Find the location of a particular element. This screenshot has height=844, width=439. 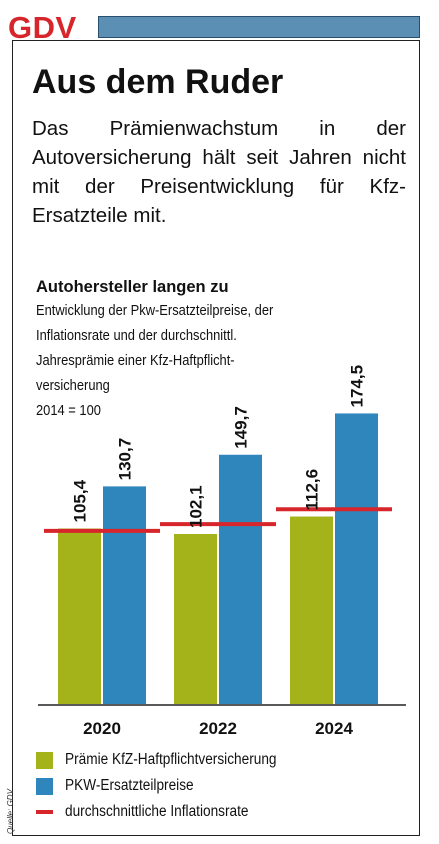

legend-label-inflation: durchschnittliche Inflationsrate is located at coordinates (157, 811).